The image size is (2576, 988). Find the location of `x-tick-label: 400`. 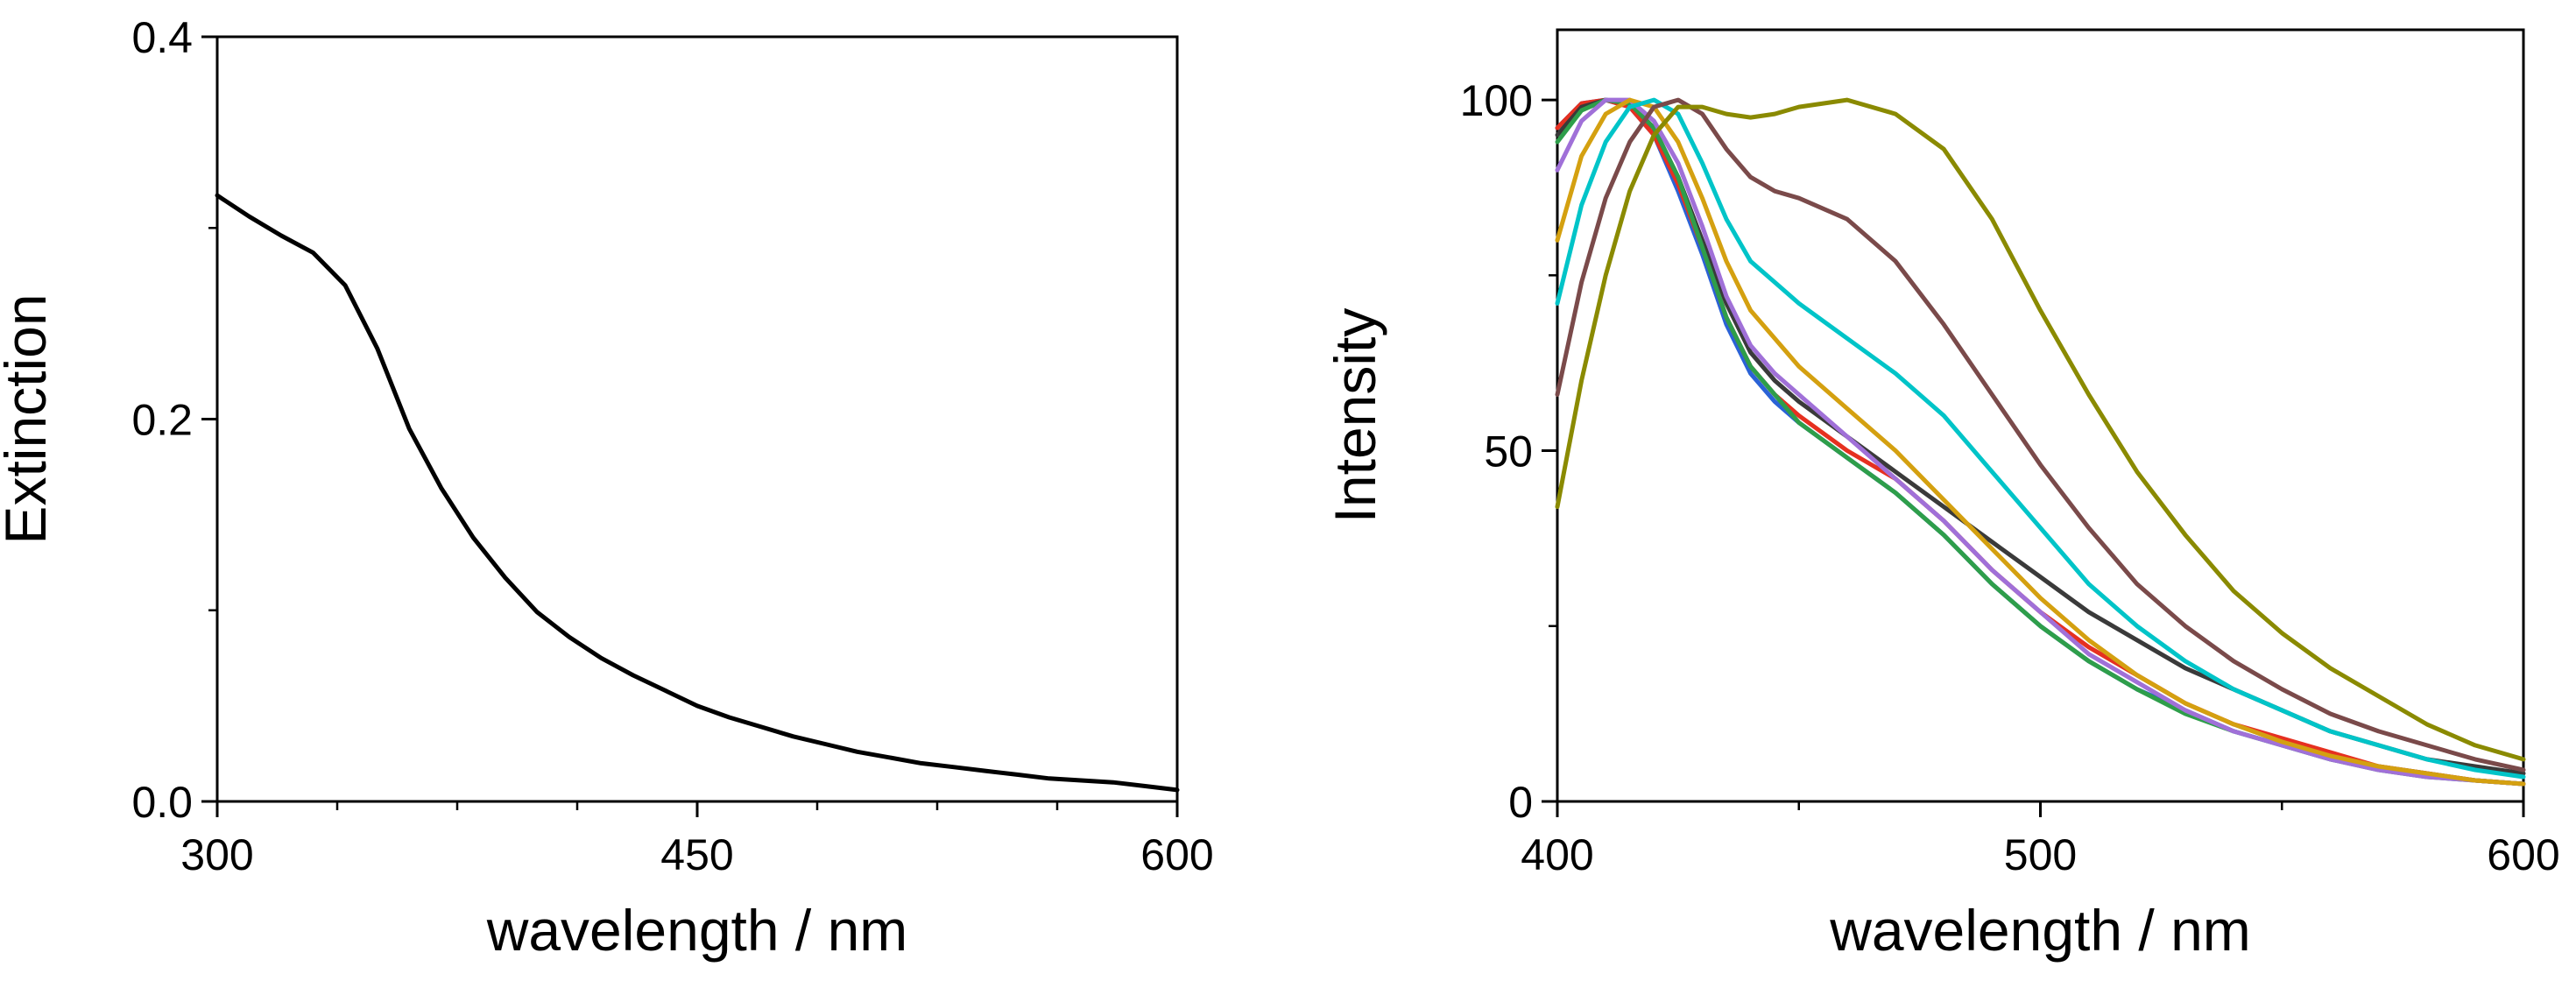

x-tick-label: 400 is located at coordinates (1557, 854).